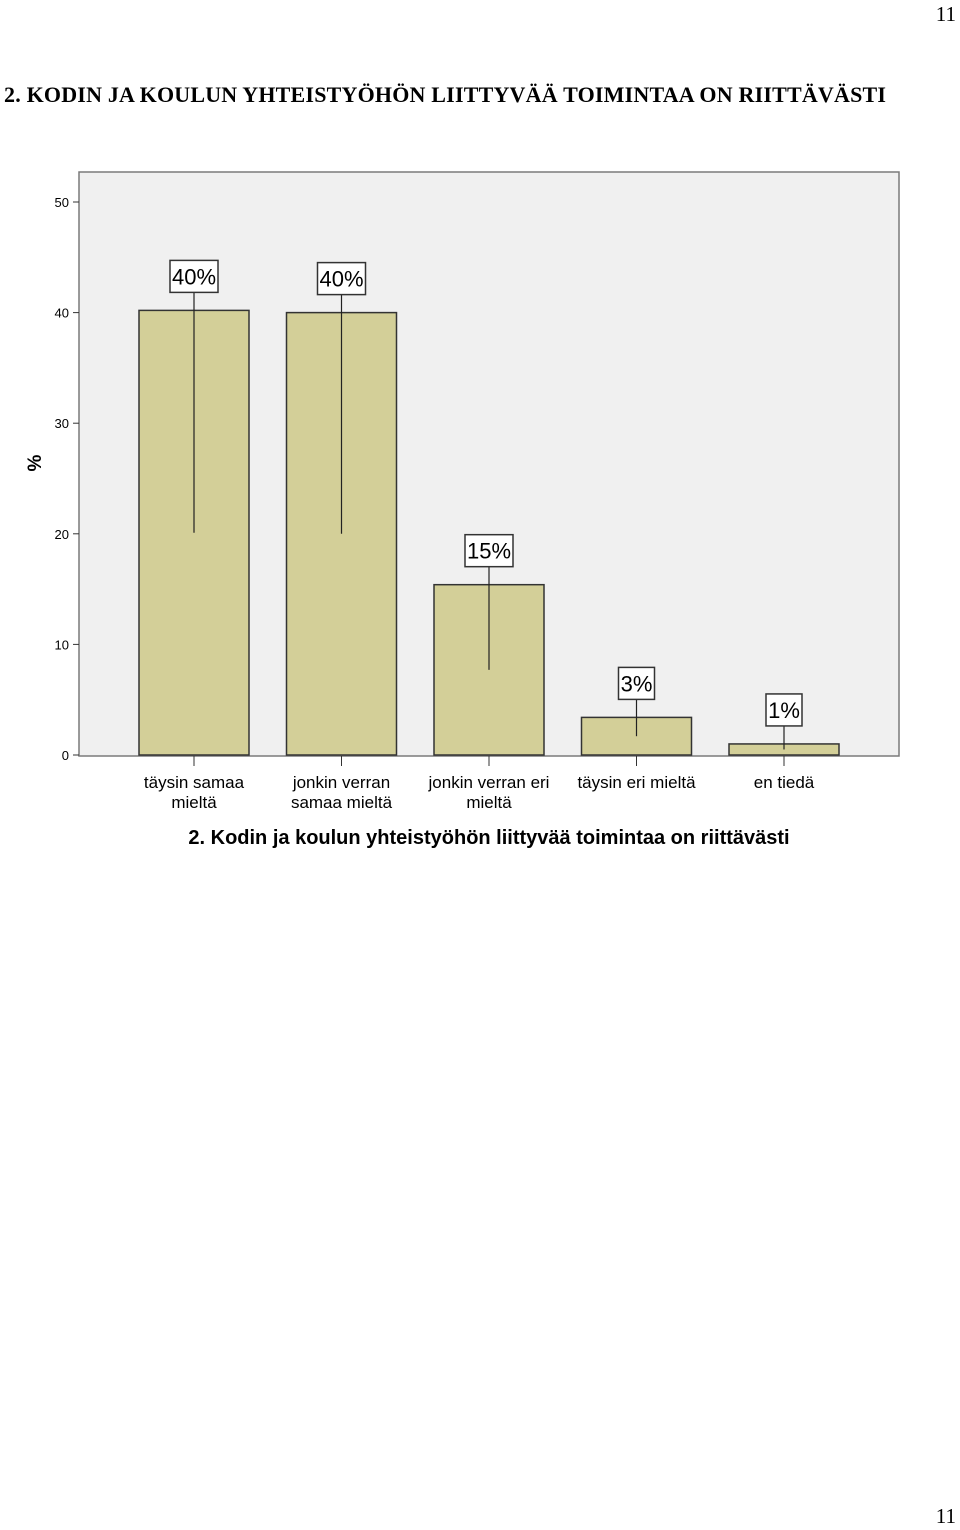 The height and width of the screenshot is (1530, 960). Describe the element at coordinates (65, 755) in the screenshot. I see `y-tick-label: 0` at that location.